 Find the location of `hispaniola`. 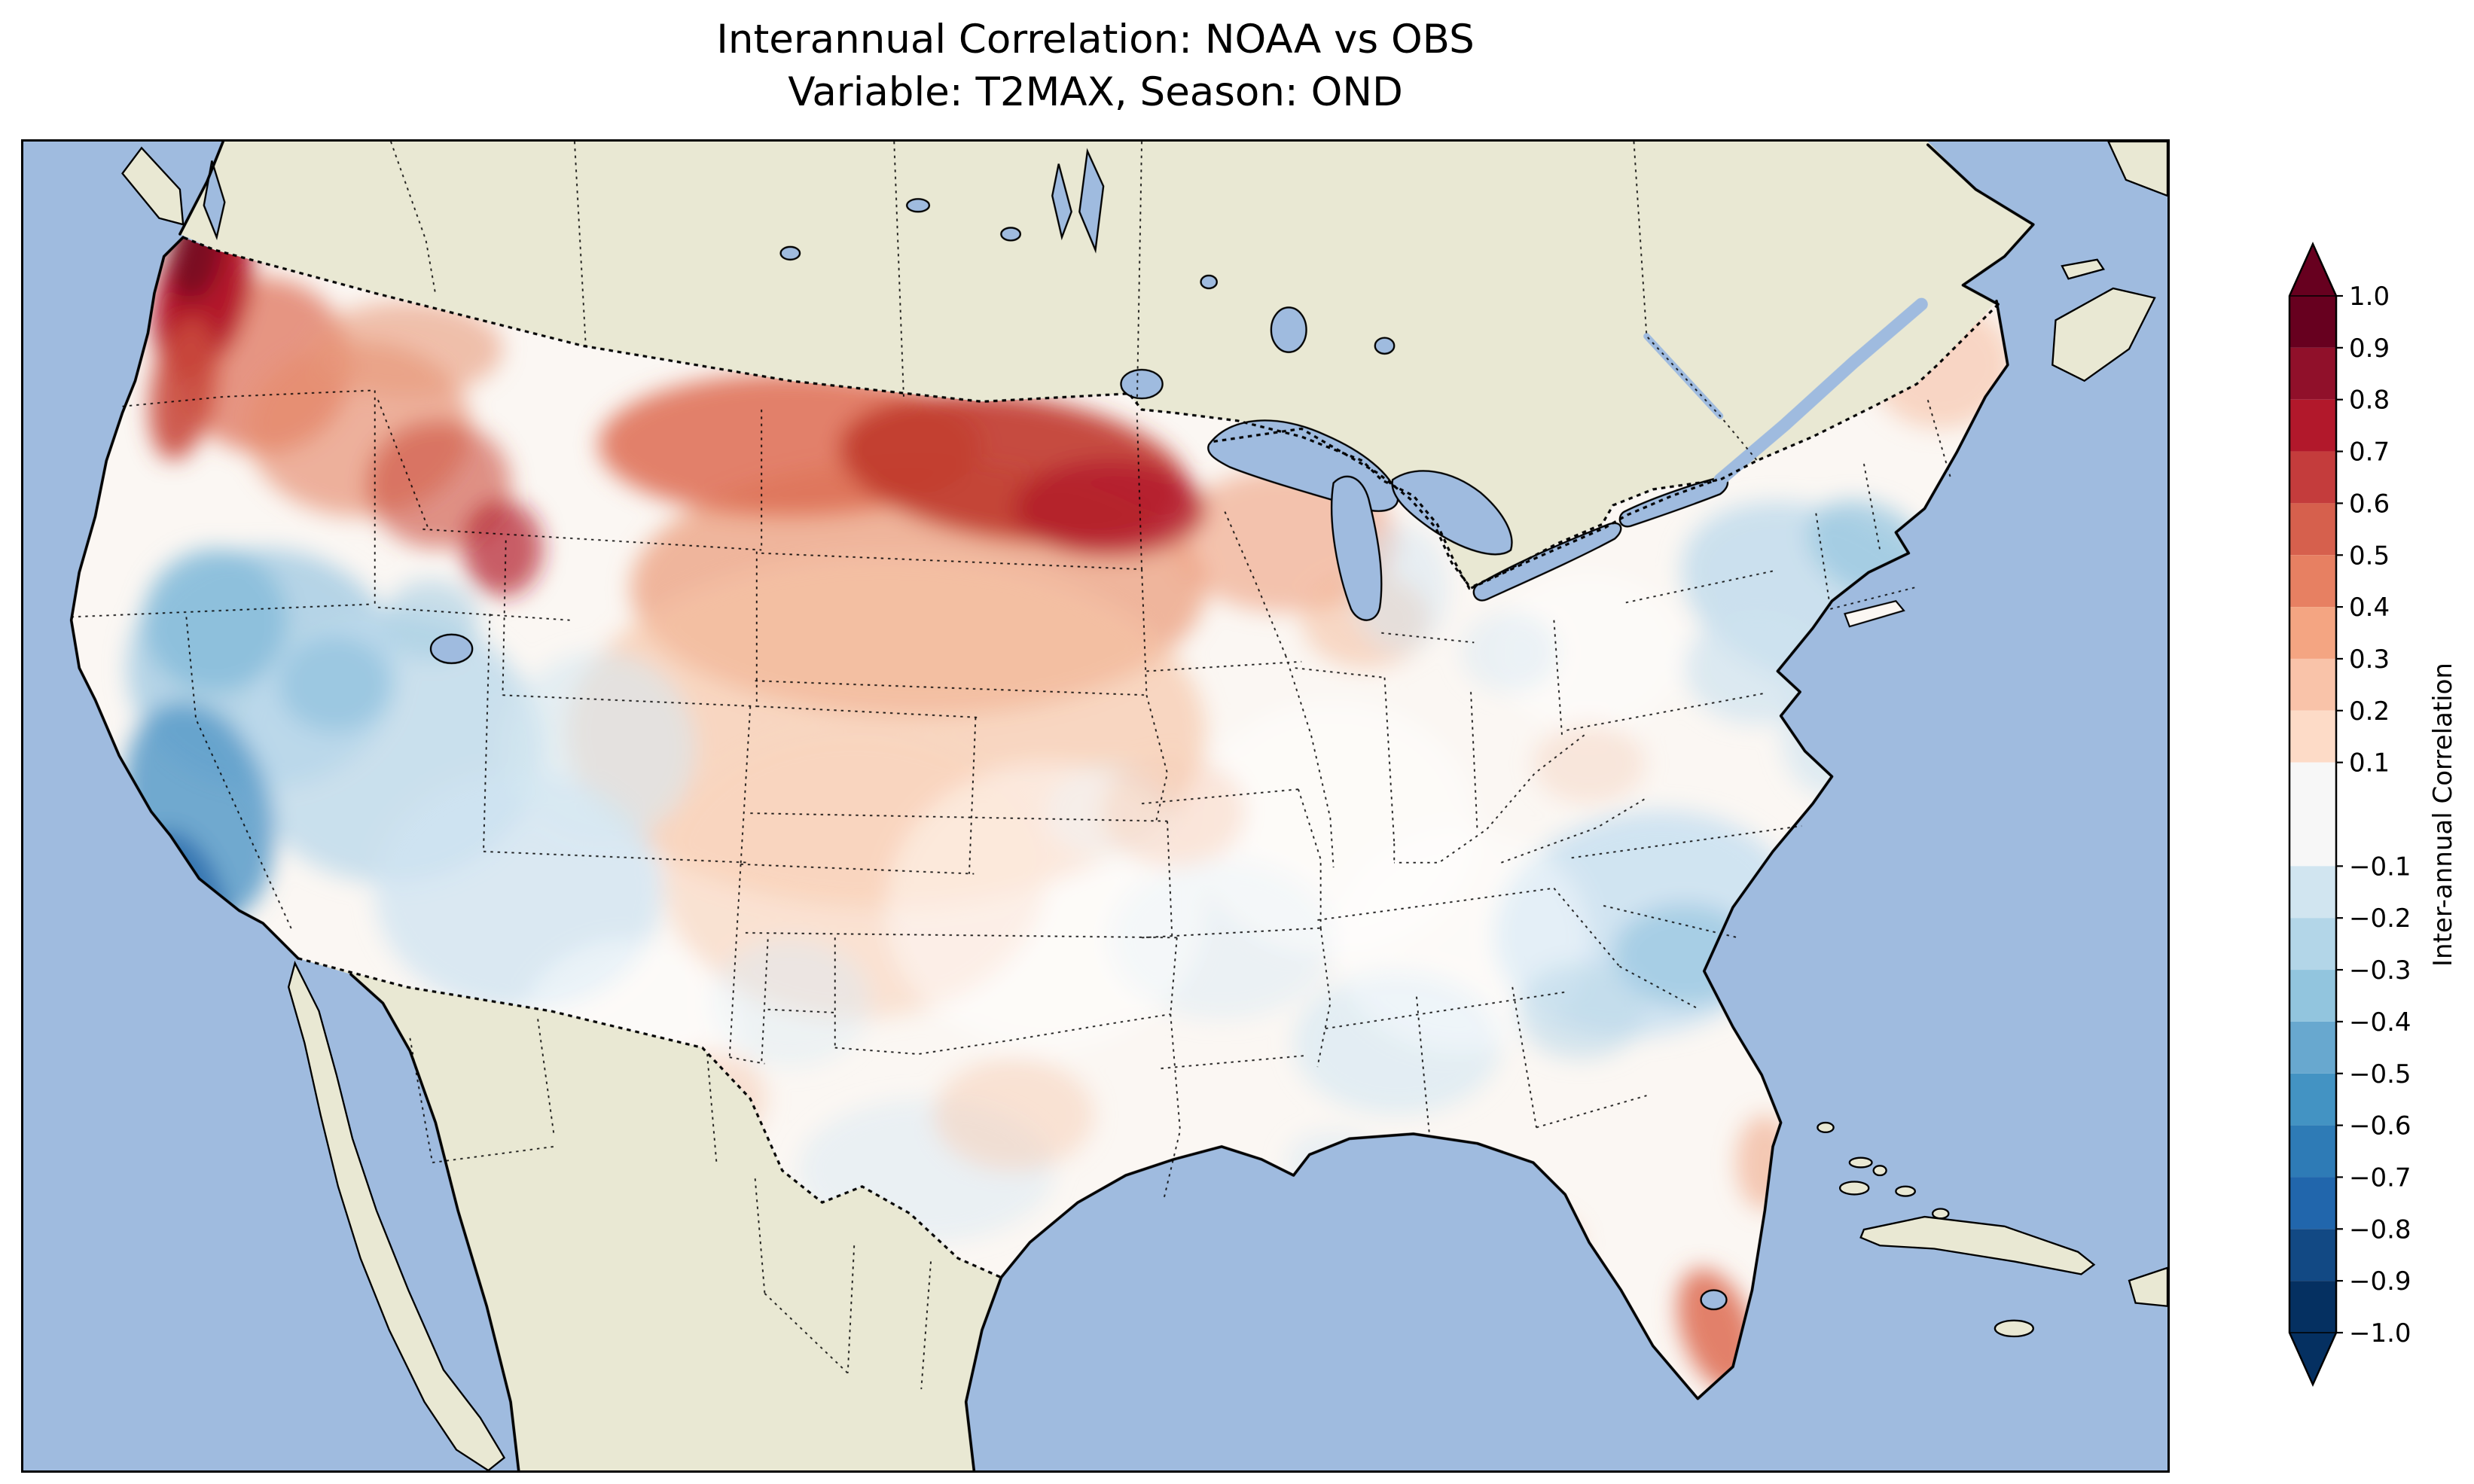

hispaniola is located at coordinates (2147, 1286).